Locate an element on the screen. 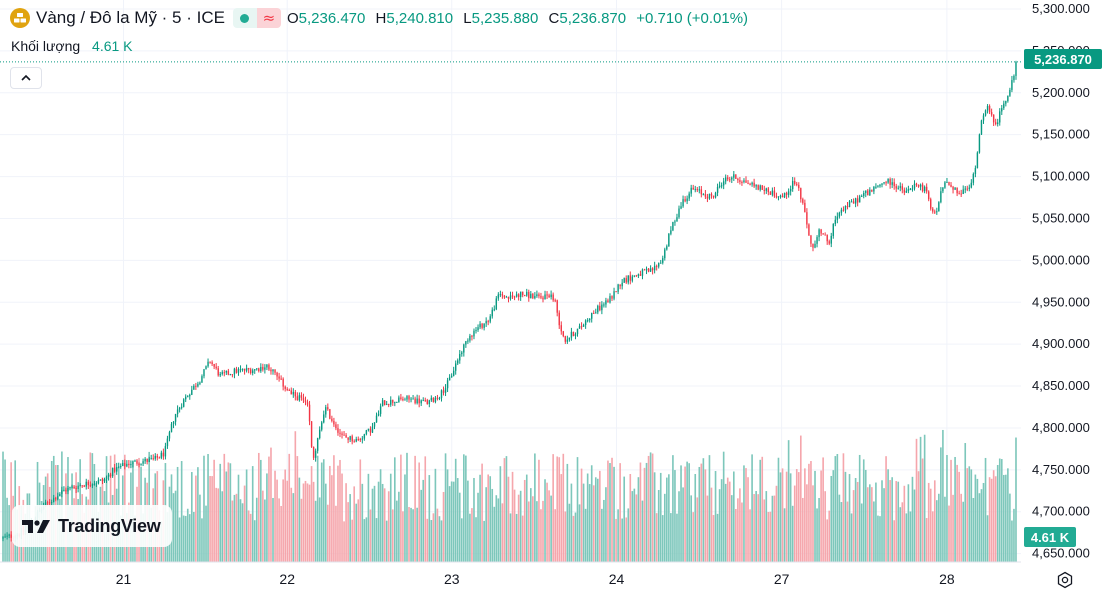 The width and height of the screenshot is (1105, 596). collapse-legend-button is located at coordinates (26, 78).